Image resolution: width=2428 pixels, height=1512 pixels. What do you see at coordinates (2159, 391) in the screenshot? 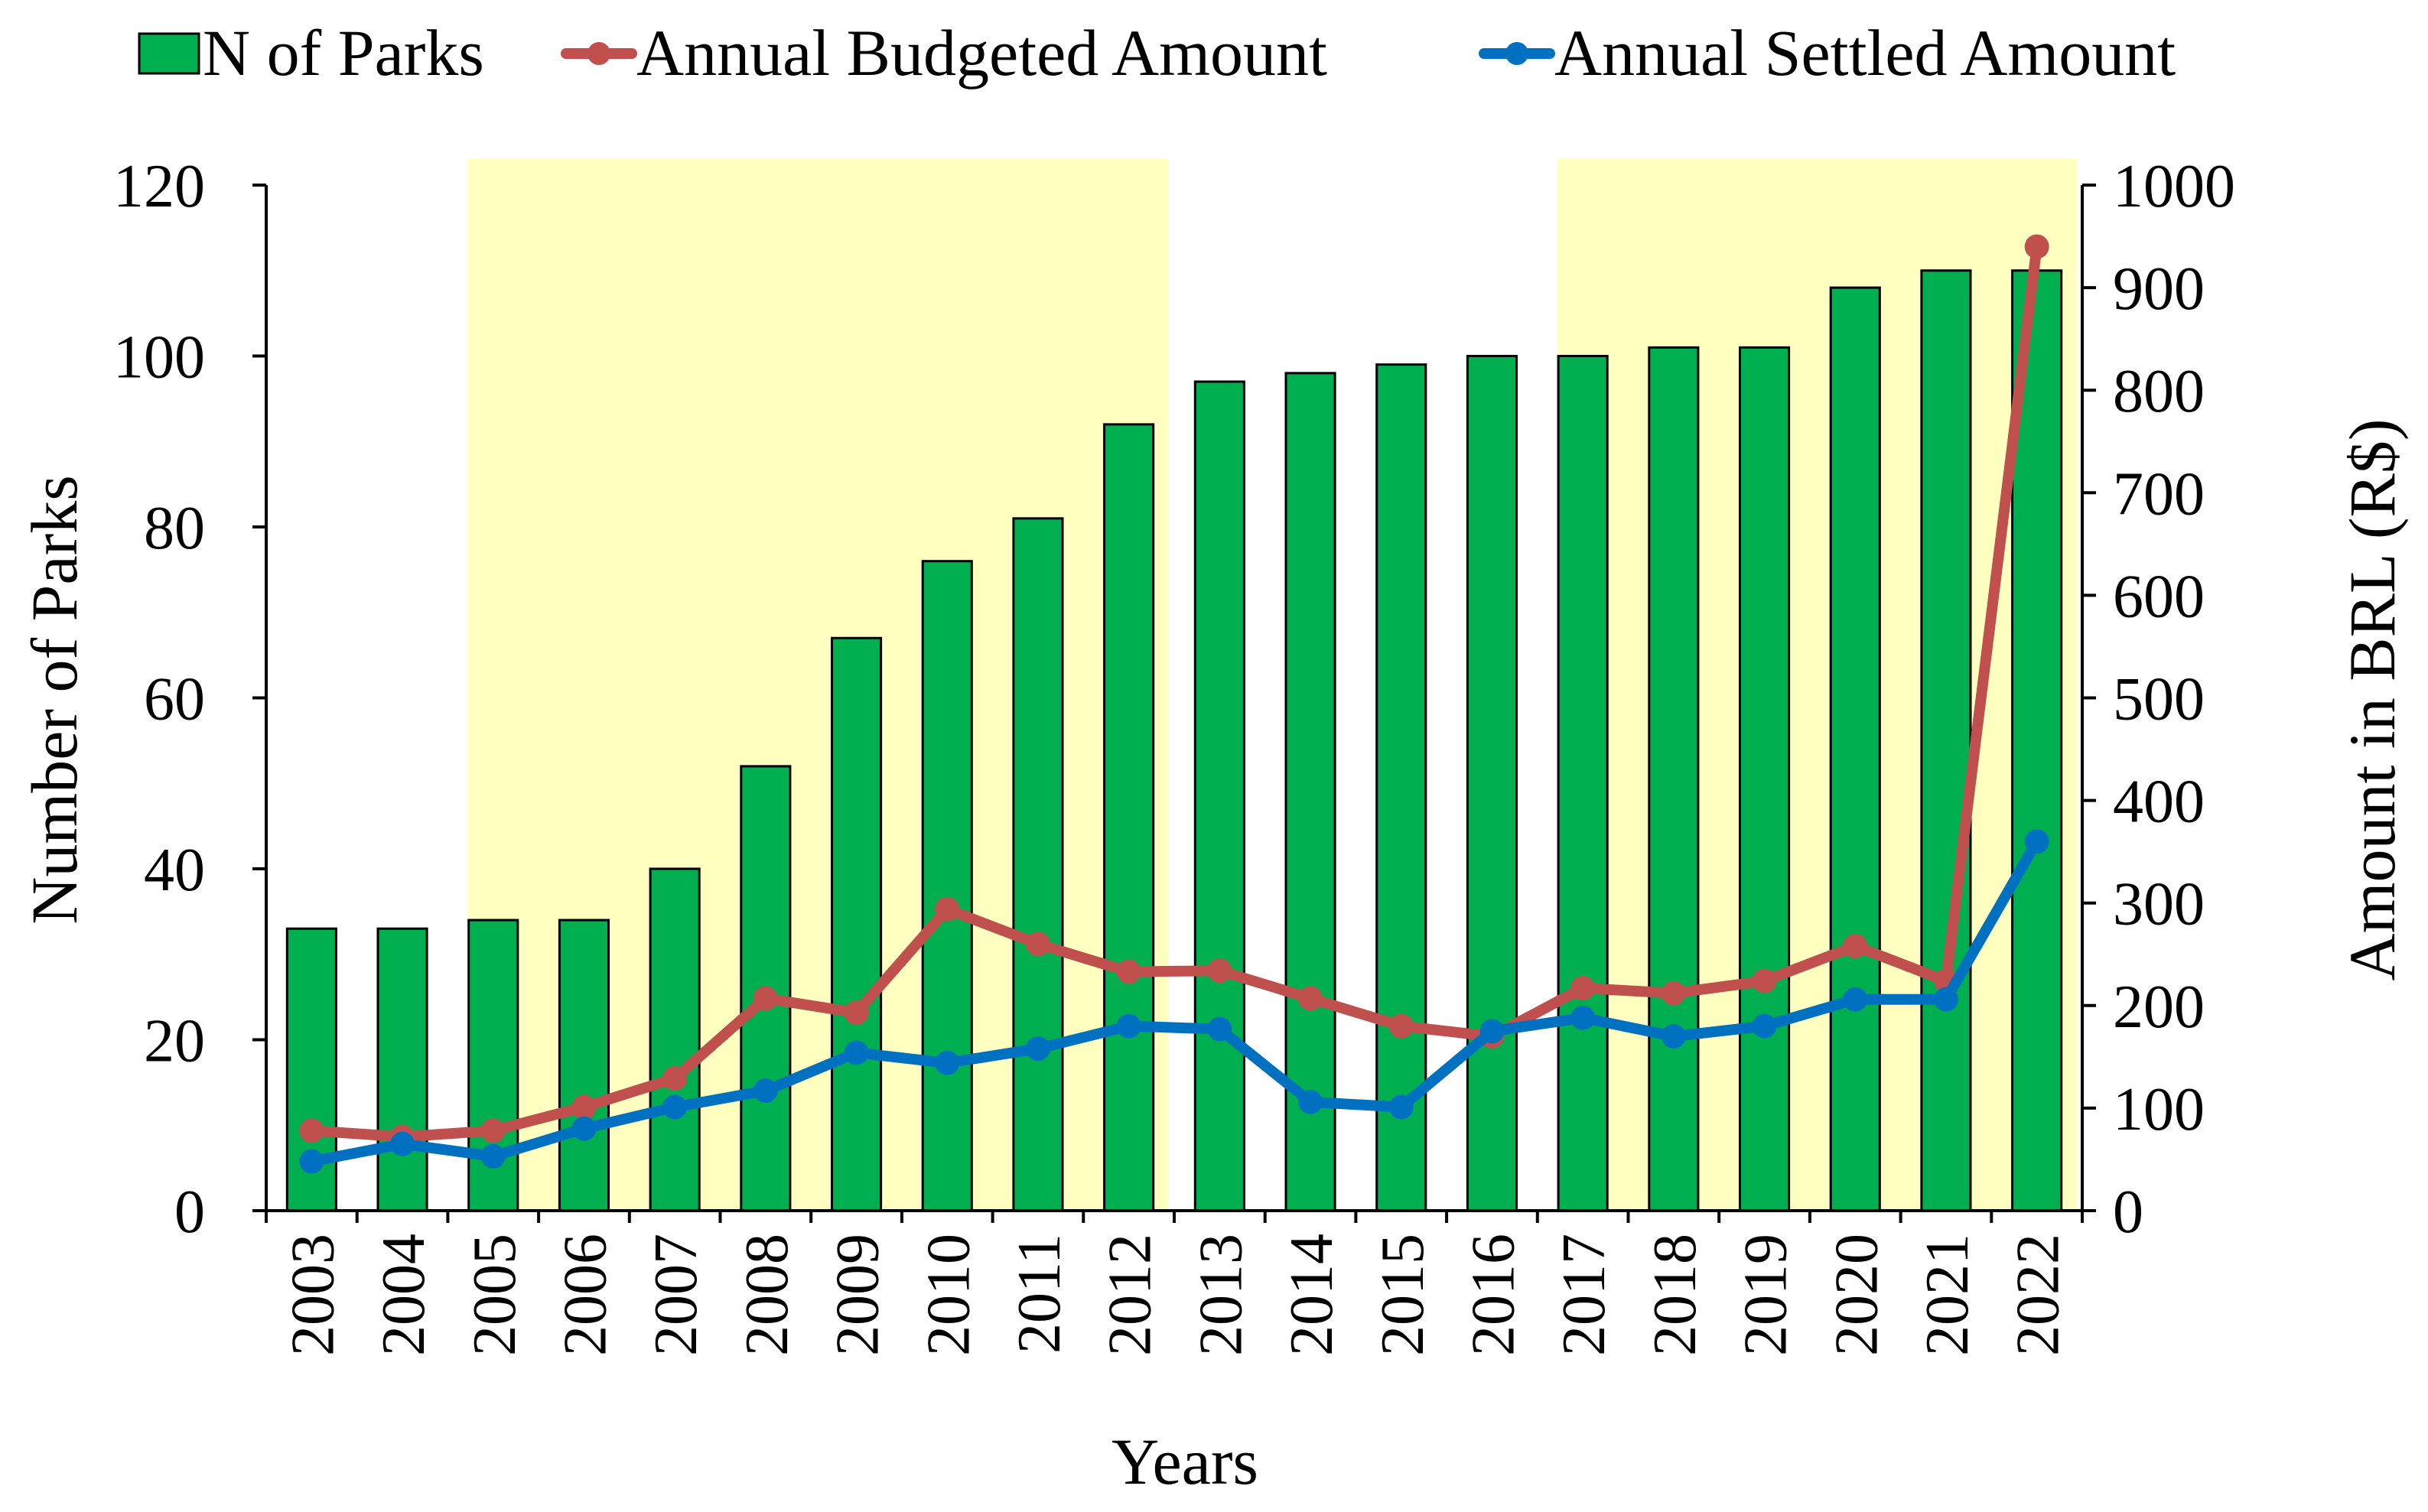
I see `y-right-tick-label: 800` at bounding box center [2159, 391].